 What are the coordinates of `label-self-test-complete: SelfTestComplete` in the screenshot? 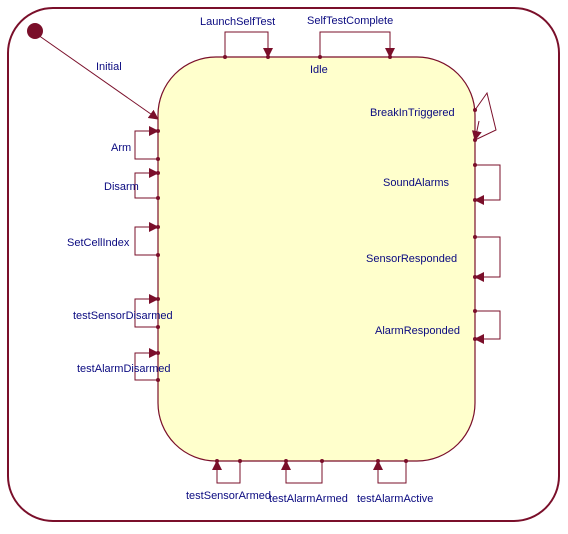 It's located at (350, 21).